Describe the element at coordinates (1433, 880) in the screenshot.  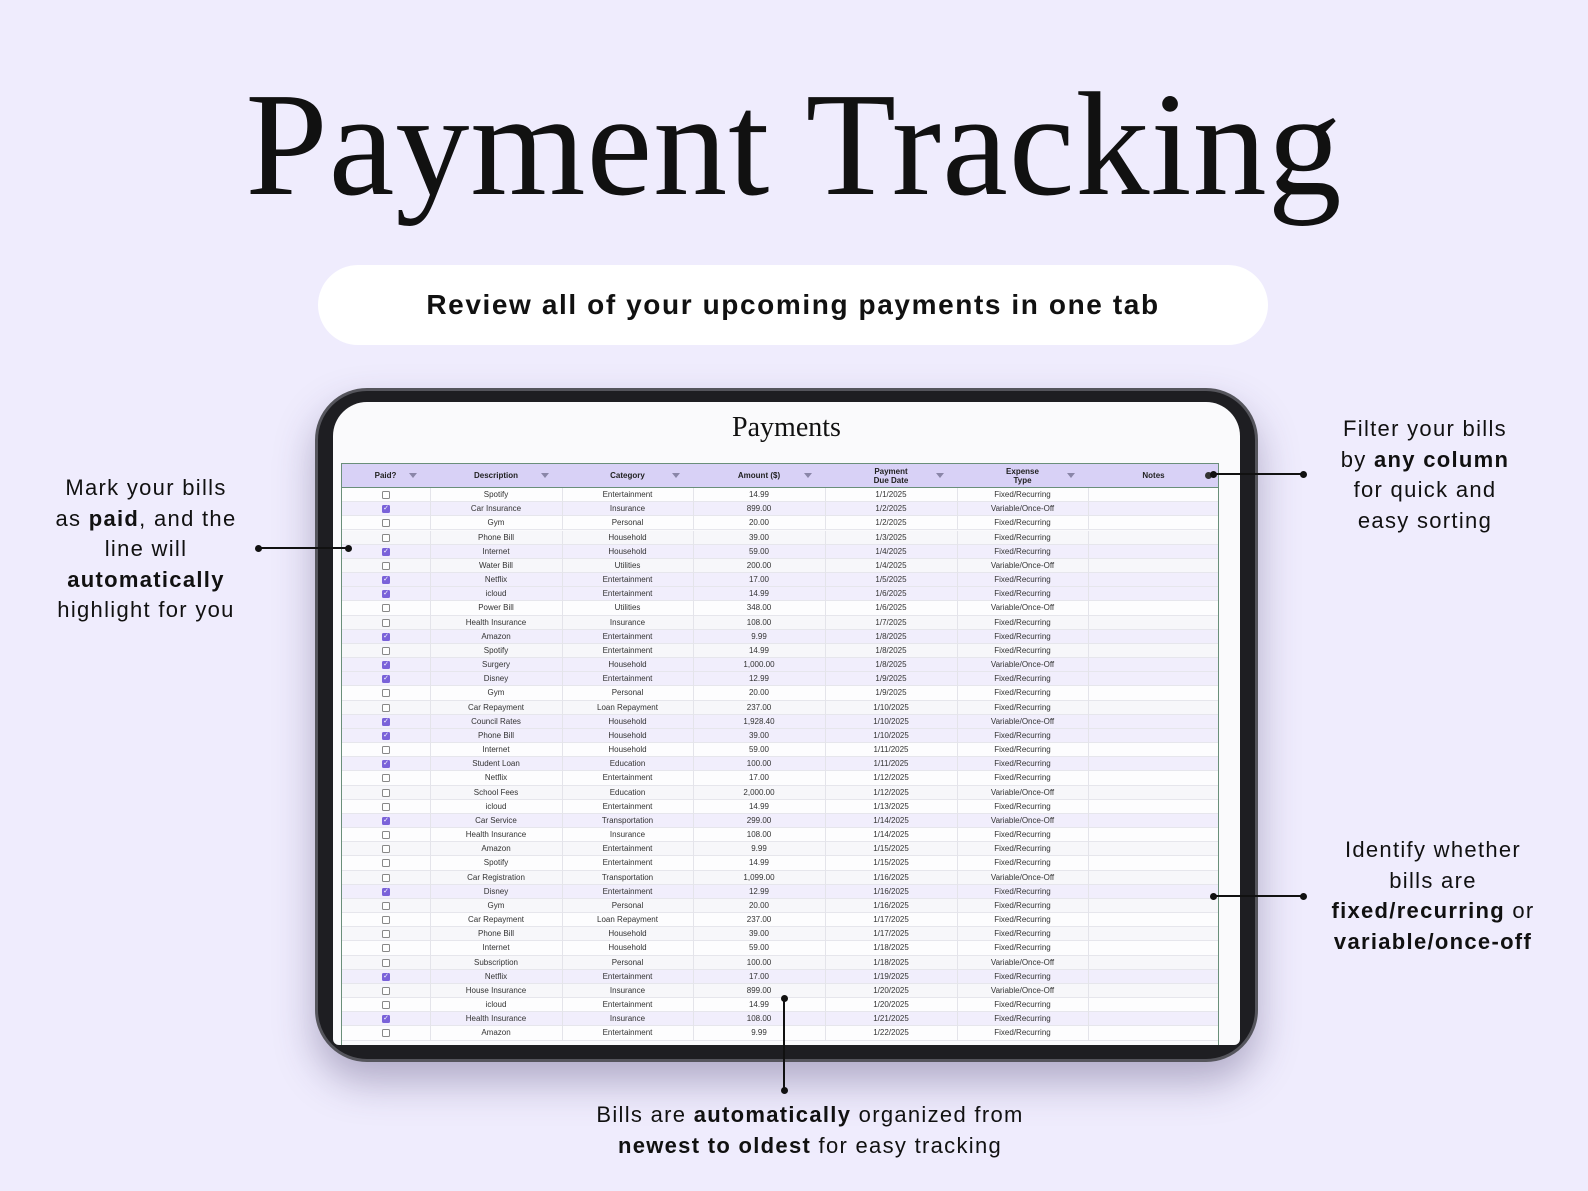
I see `callout-text: bills are` at that location.